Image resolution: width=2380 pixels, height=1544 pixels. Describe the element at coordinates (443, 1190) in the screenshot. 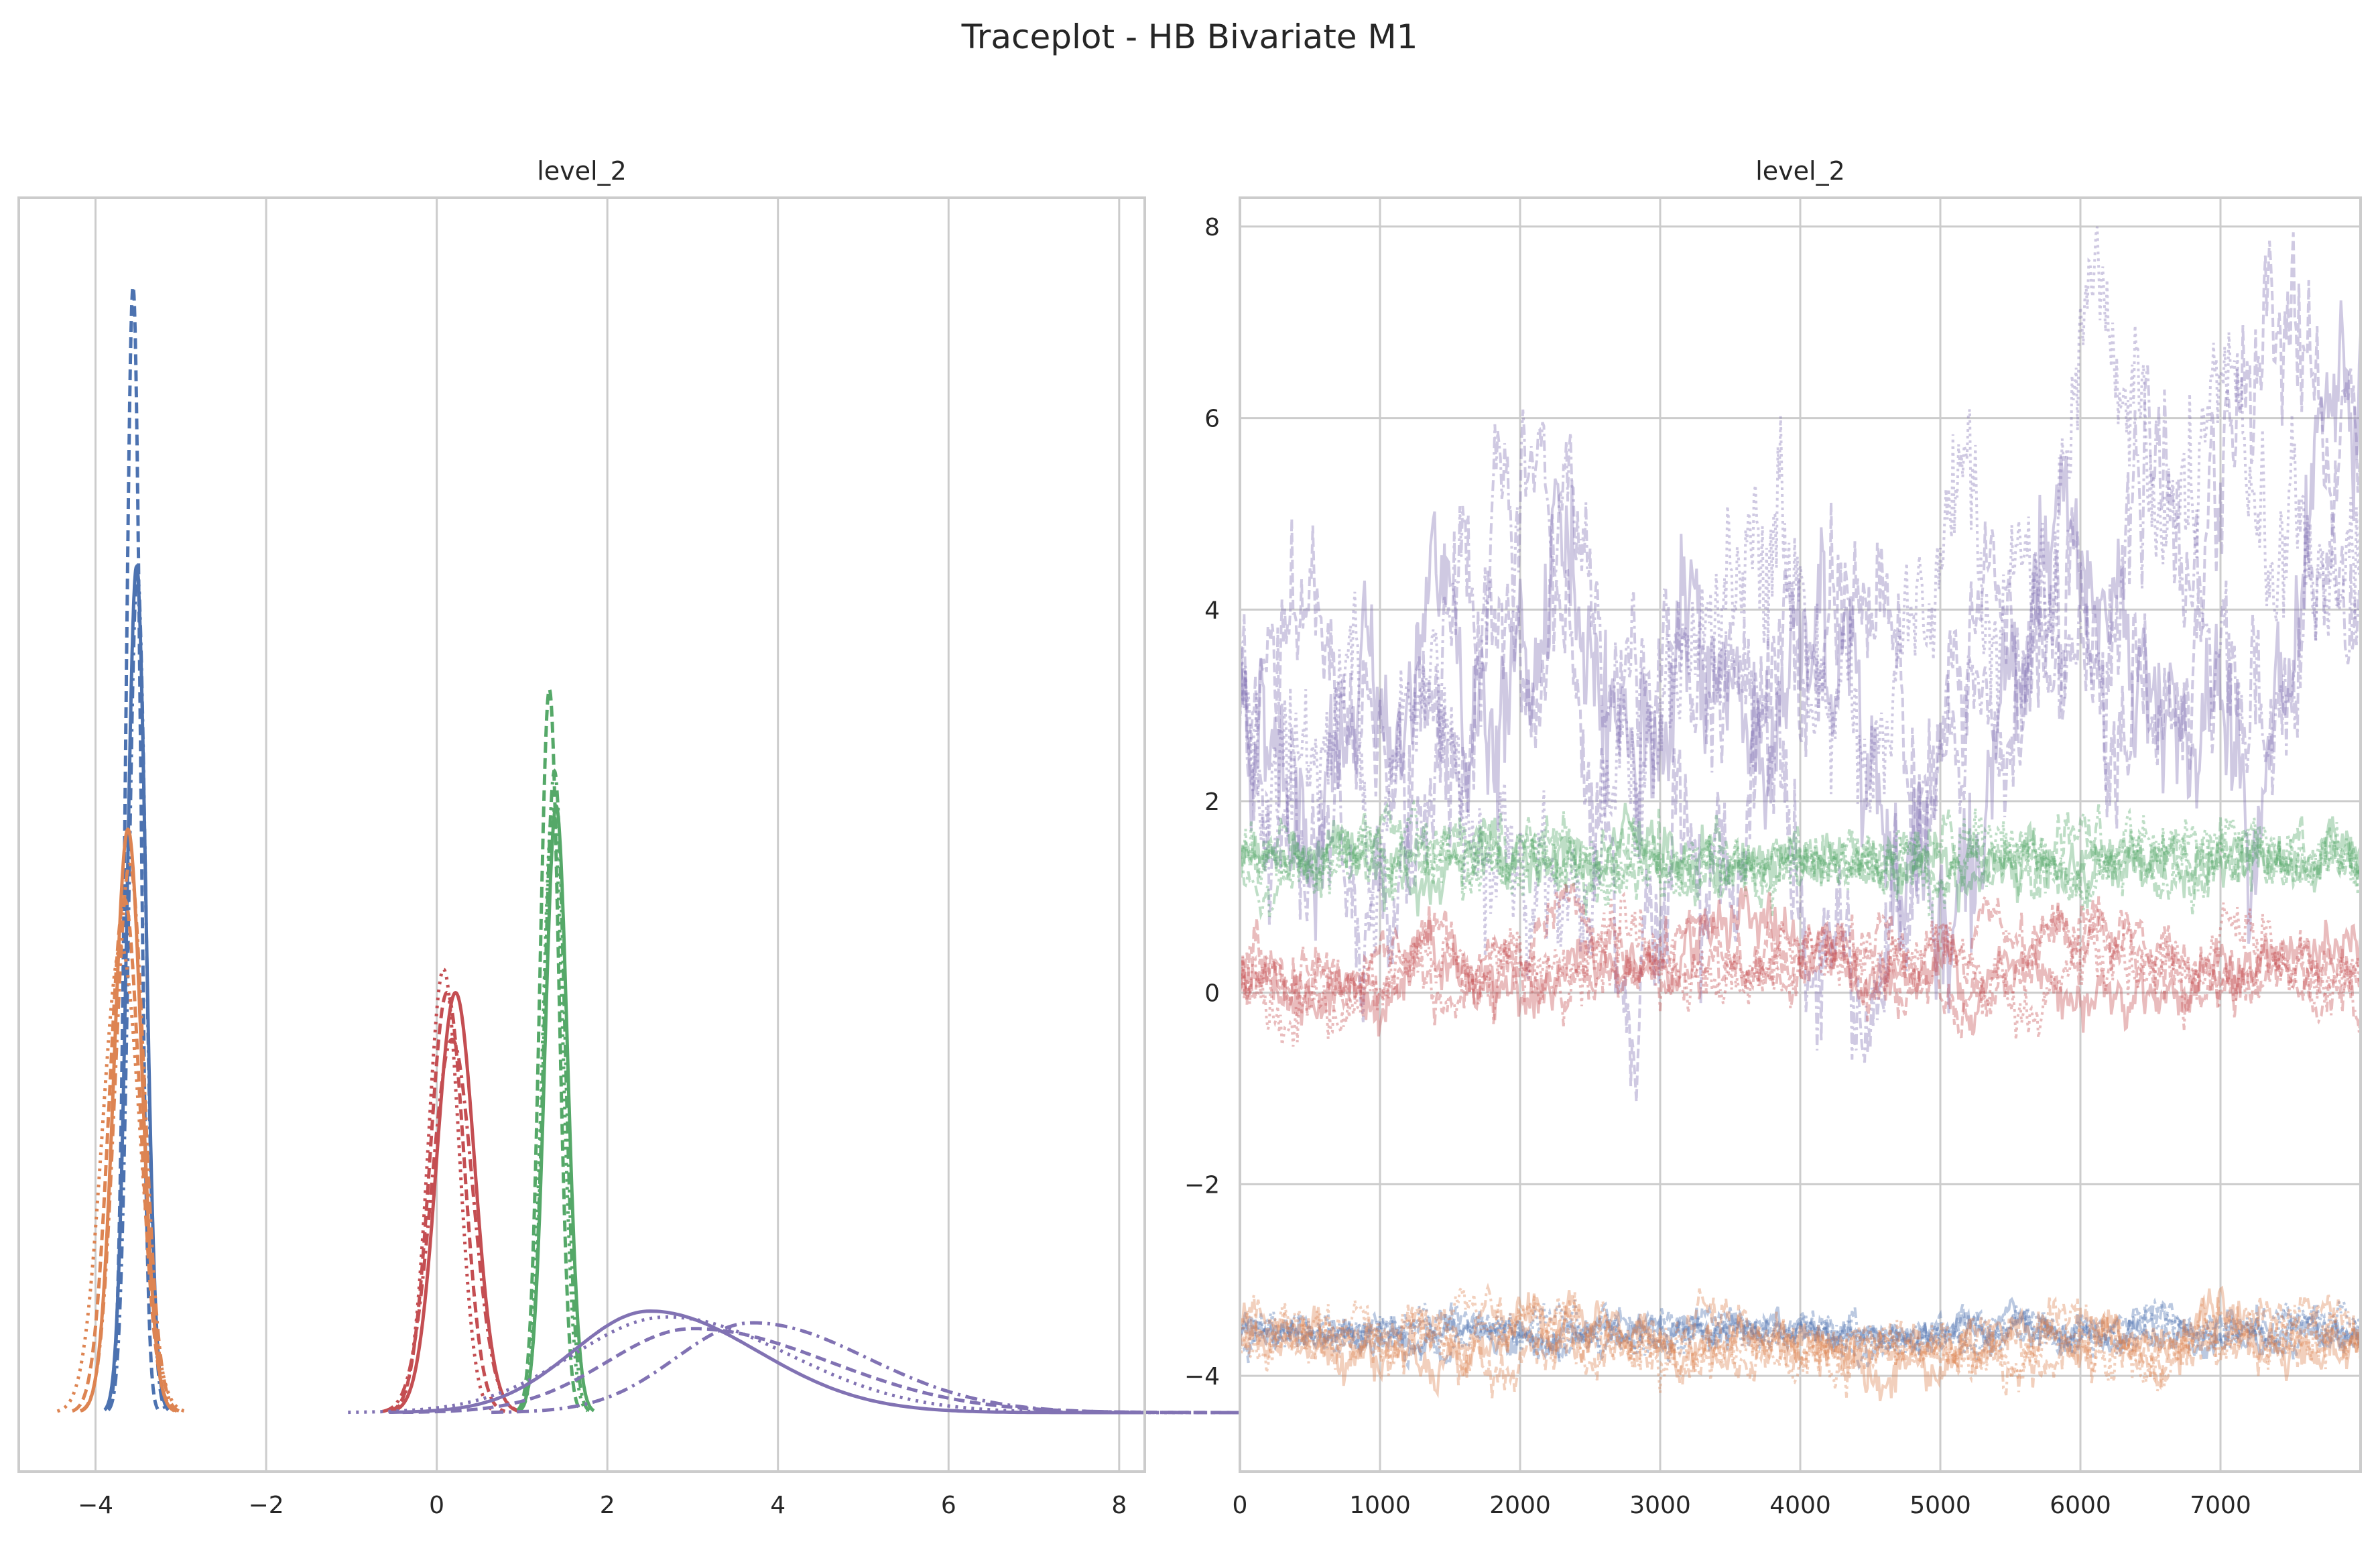

I see `kde-curve-red-dotted` at that location.